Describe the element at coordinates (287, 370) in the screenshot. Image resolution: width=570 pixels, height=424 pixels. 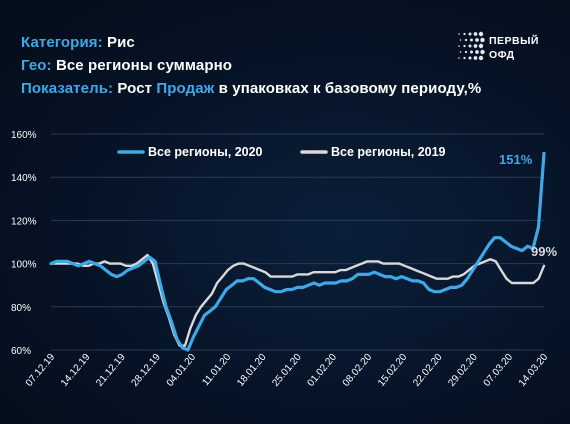
I see `x-tick-label: 25.01.20` at that location.